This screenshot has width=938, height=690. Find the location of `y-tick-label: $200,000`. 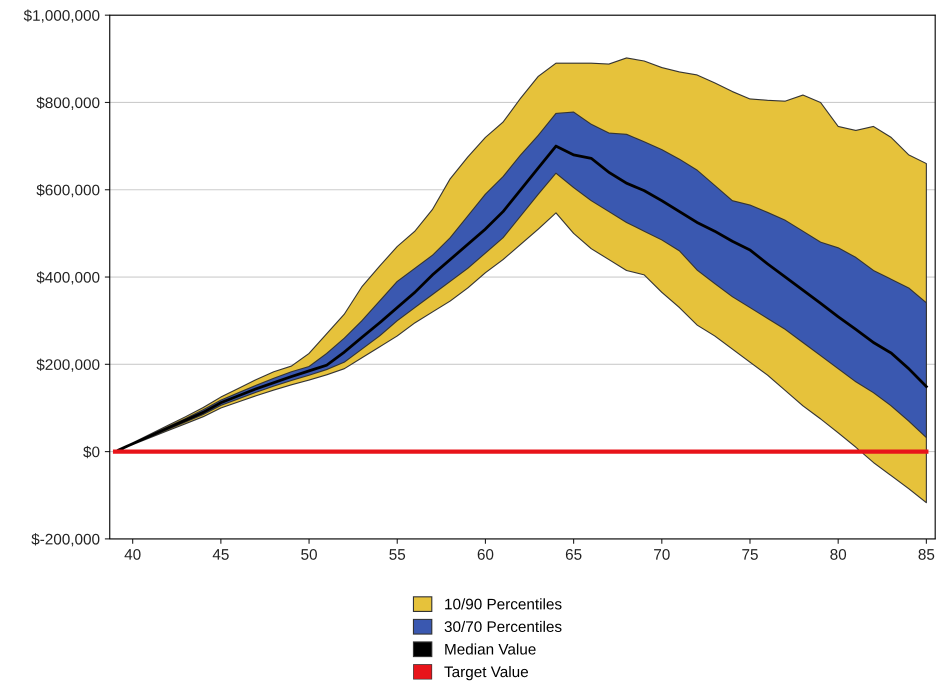

y-tick-label: $200,000 is located at coordinates (68, 365).